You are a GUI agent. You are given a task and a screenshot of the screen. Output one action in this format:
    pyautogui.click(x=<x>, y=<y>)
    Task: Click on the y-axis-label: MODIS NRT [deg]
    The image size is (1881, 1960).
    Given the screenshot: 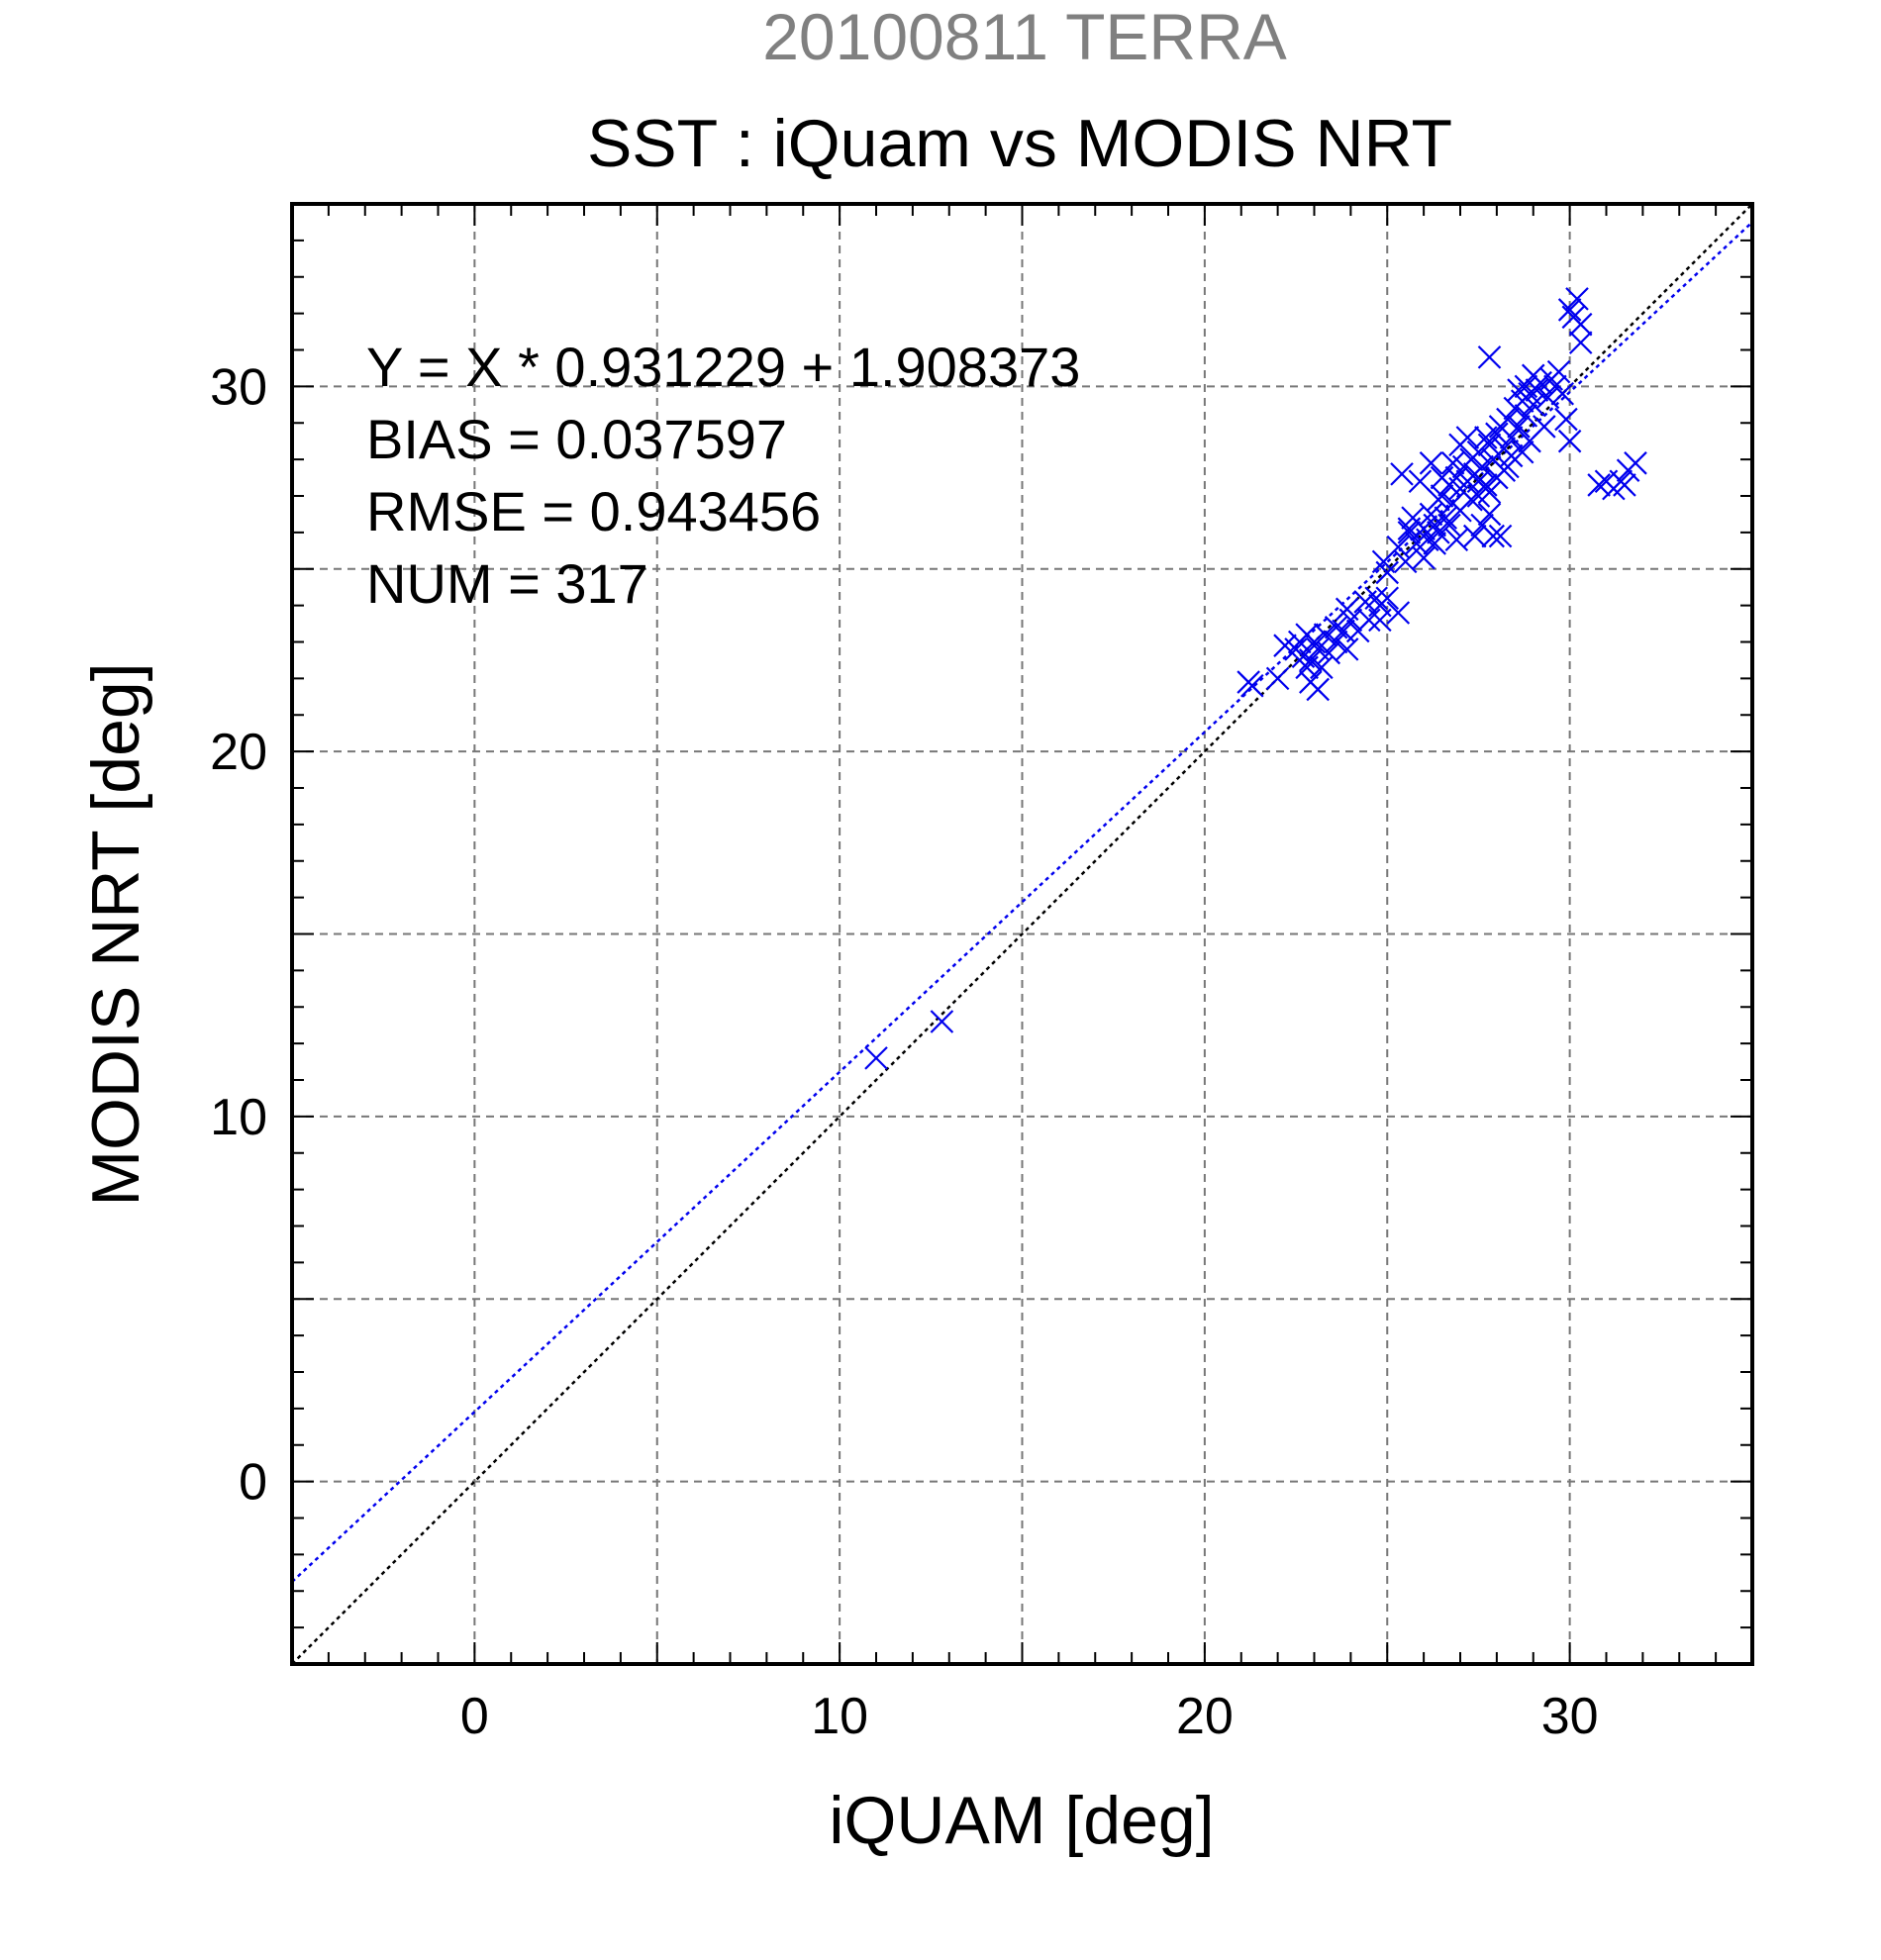 What is the action you would take?
    pyautogui.click(x=115, y=934)
    